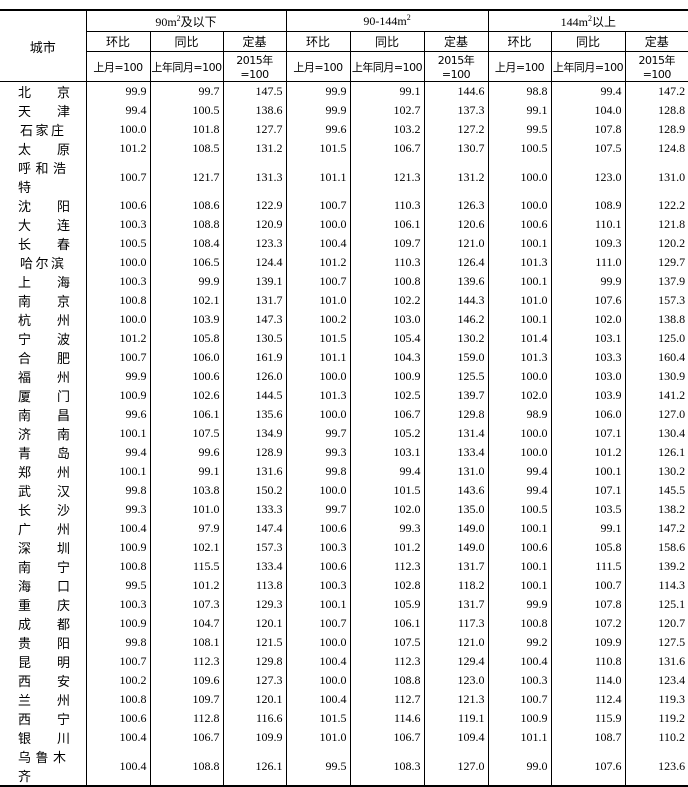  I want to click on city-name-cell: 兰州, so click(43, 699).